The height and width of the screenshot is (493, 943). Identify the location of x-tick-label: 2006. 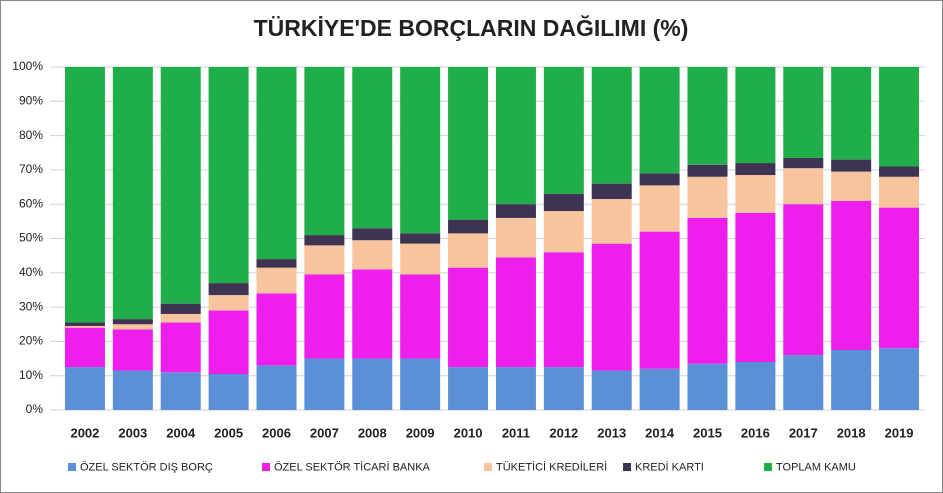
(276, 432).